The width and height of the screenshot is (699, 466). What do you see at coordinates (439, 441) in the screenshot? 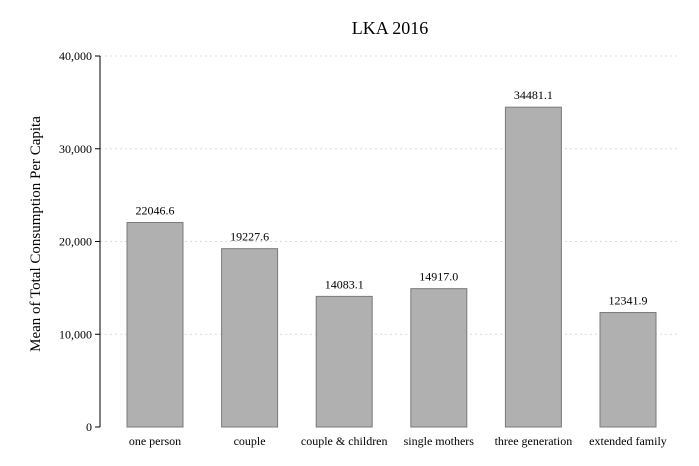
I see `category-label: single mothers` at bounding box center [439, 441].